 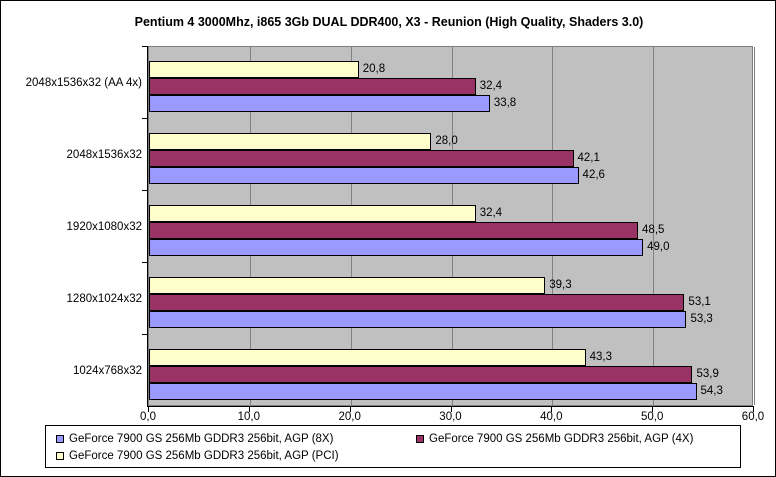 I want to click on bar-value-label: 53,3, so click(x=701, y=318).